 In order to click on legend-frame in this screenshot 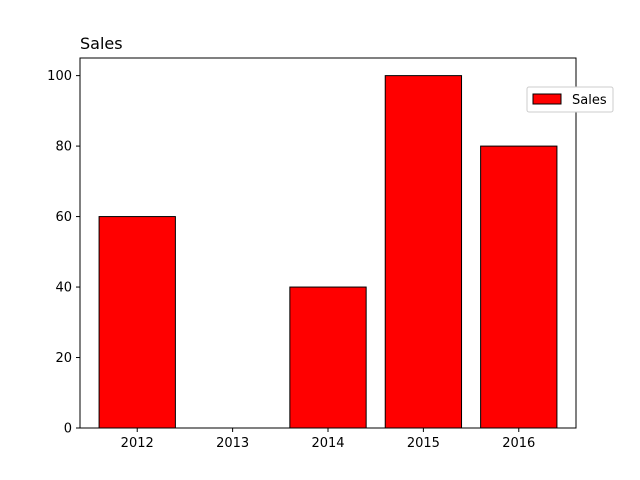, I will do `click(570, 99)`.